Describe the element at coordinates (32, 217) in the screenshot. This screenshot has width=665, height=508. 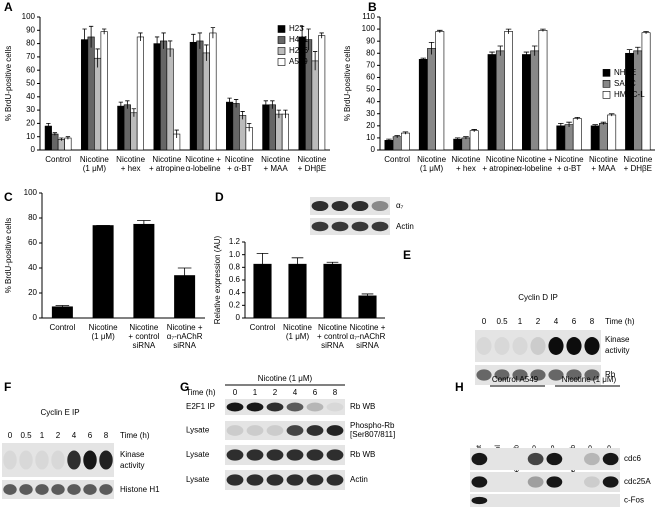
I see `y-tick-label: 80` at that location.